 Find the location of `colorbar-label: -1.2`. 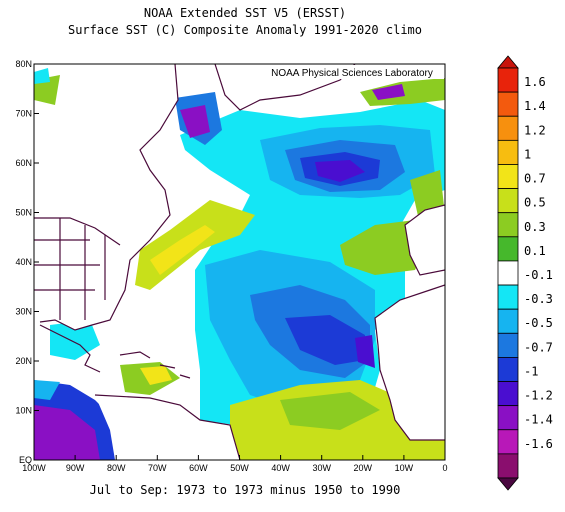

colorbar-label: -1.2 is located at coordinates (538, 396).